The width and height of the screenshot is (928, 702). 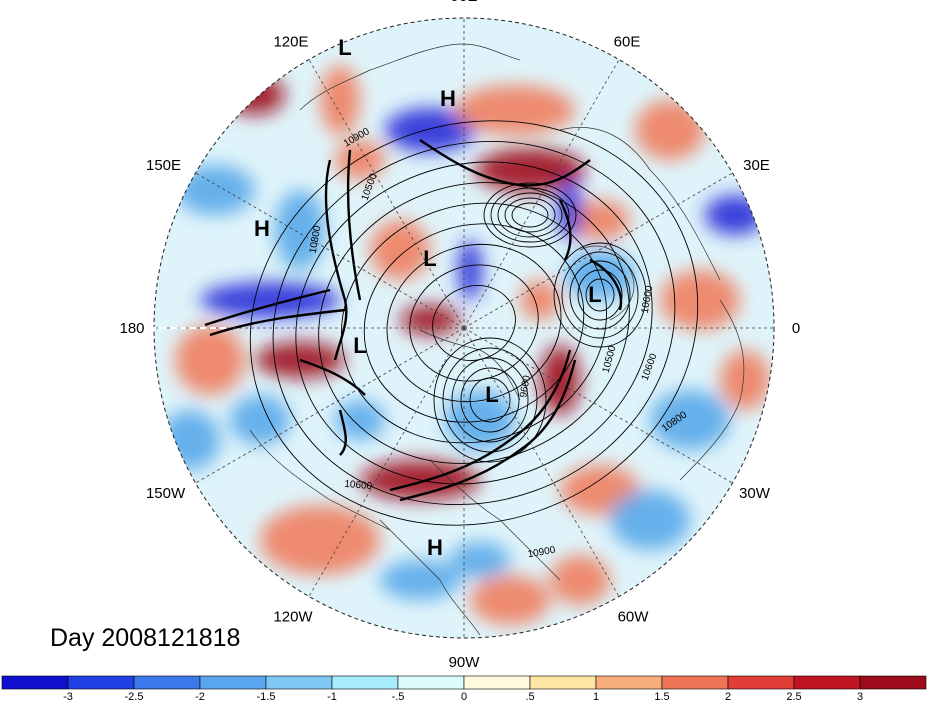 I want to click on longitude-label: 120W, so click(x=293, y=616).